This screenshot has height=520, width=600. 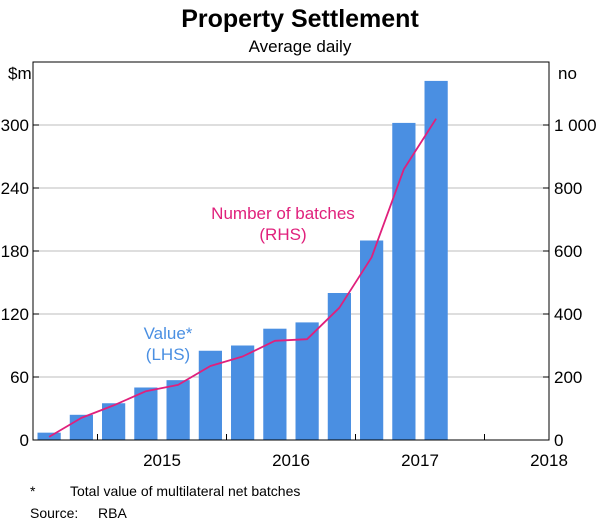 I want to click on right-axis-ticks: 0 200 400 600 800 1 000, so click(x=570, y=283).